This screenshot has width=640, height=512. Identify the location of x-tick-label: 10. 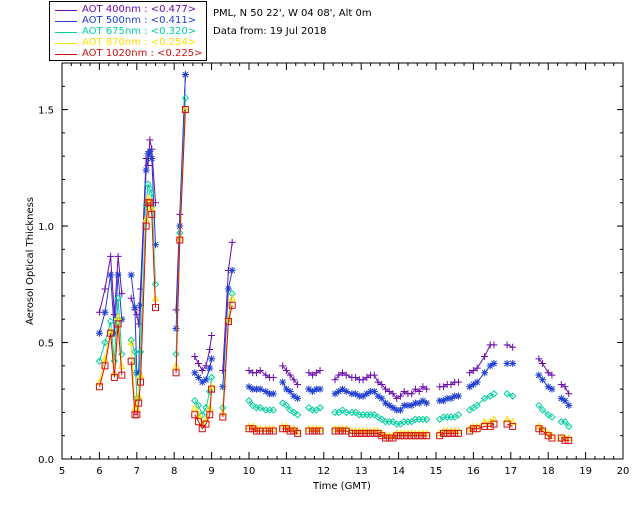
(249, 471).